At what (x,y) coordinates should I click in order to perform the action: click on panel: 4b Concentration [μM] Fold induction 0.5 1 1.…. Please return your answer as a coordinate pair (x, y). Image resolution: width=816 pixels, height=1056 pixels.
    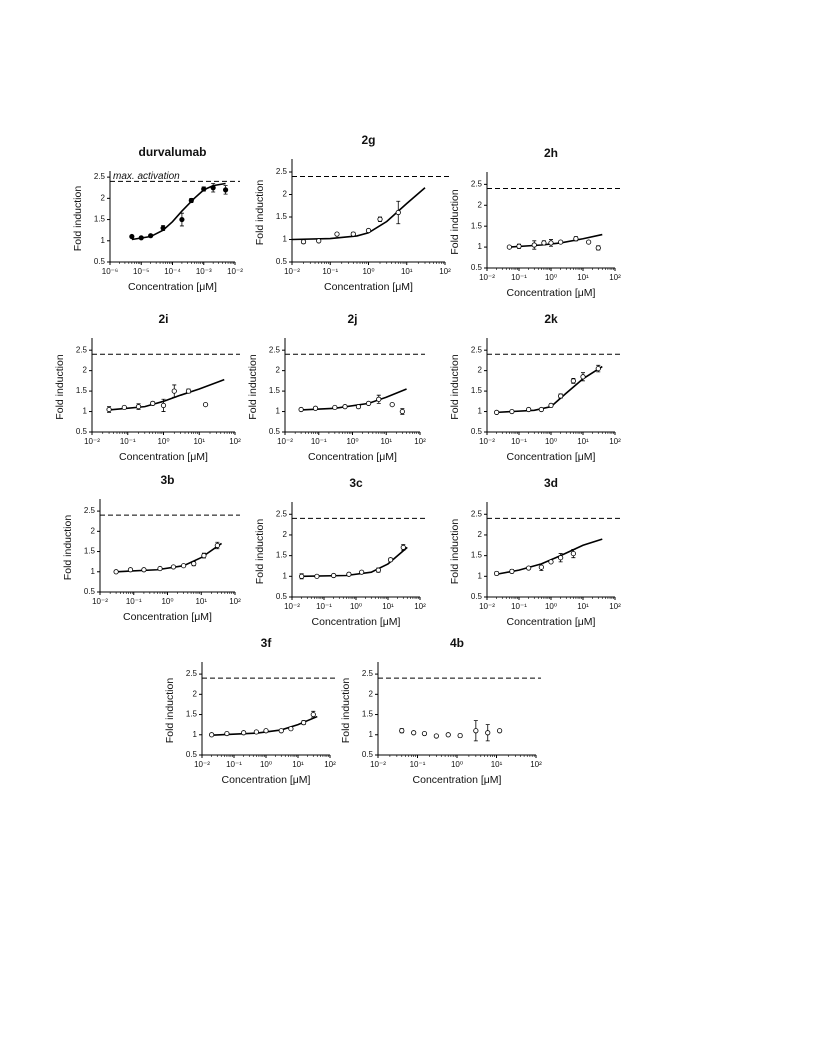
    Looking at the image, I should click on (441, 711).